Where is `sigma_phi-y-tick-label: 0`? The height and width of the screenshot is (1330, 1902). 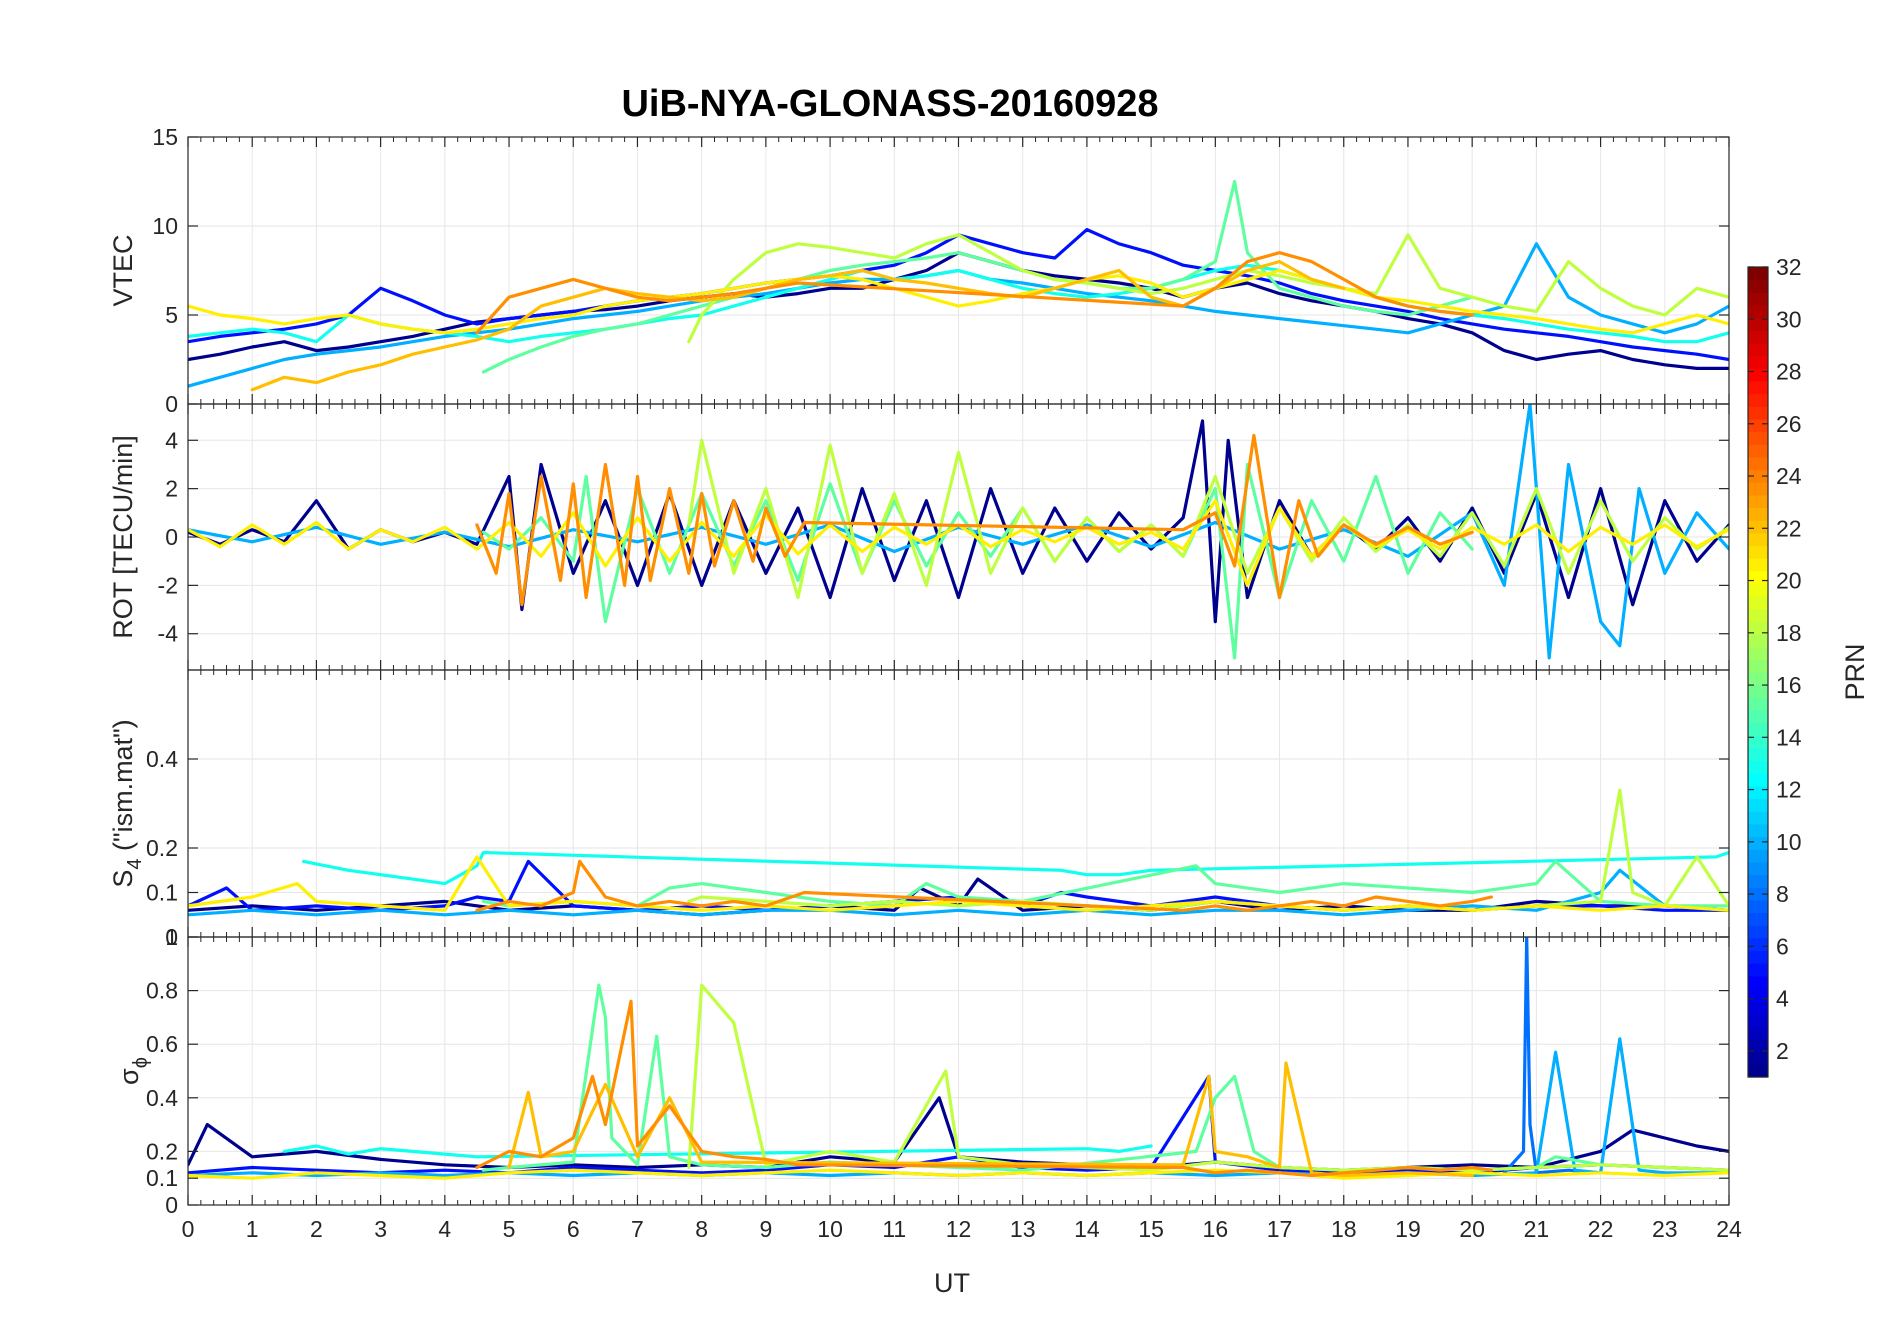 sigma_phi-y-tick-label: 0 is located at coordinates (171, 1205).